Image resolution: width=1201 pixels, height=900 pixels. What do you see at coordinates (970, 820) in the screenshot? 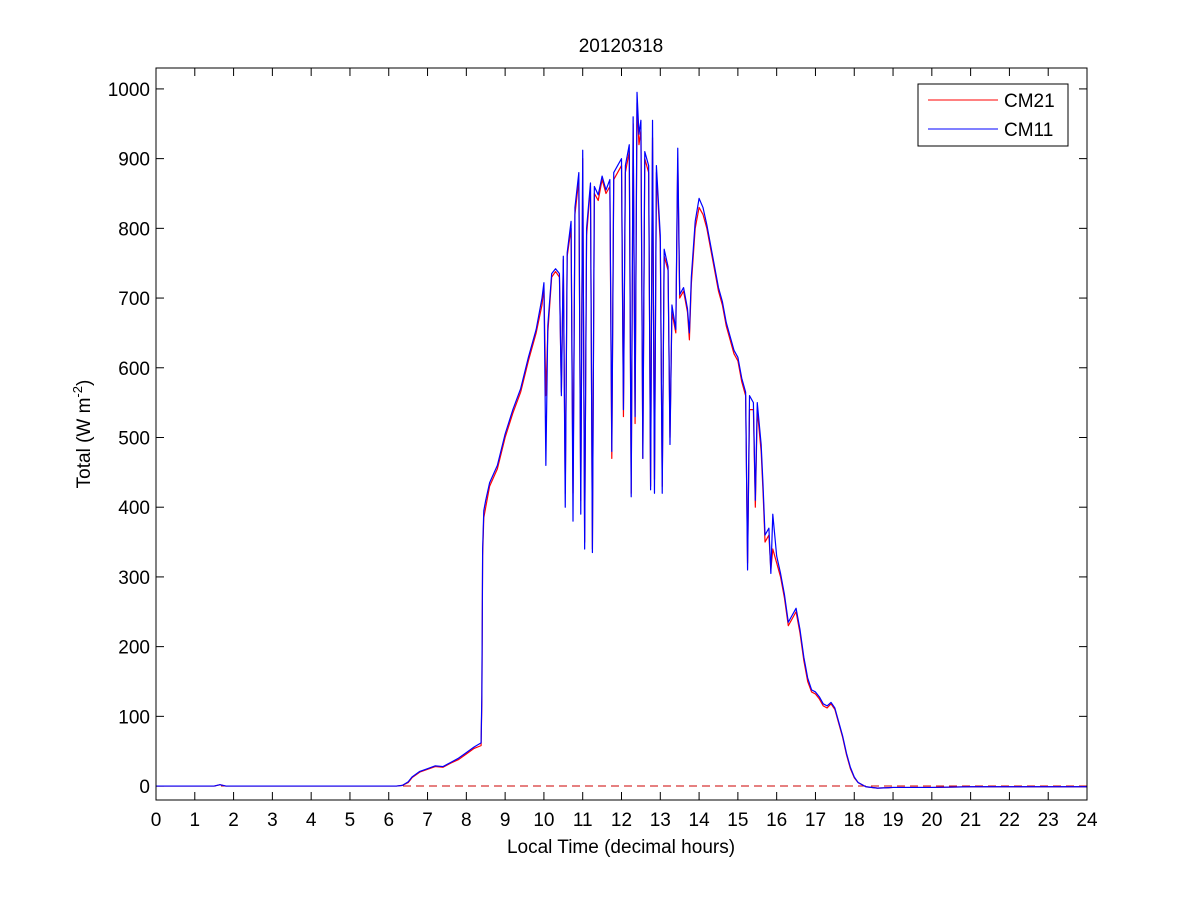
I see `x-tick-label: 21` at bounding box center [970, 820].